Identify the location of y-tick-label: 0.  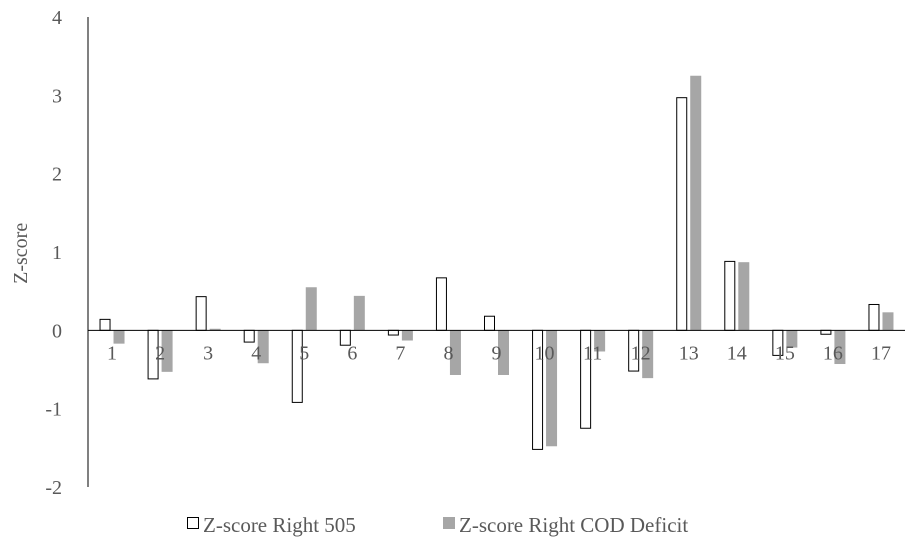
(57, 331).